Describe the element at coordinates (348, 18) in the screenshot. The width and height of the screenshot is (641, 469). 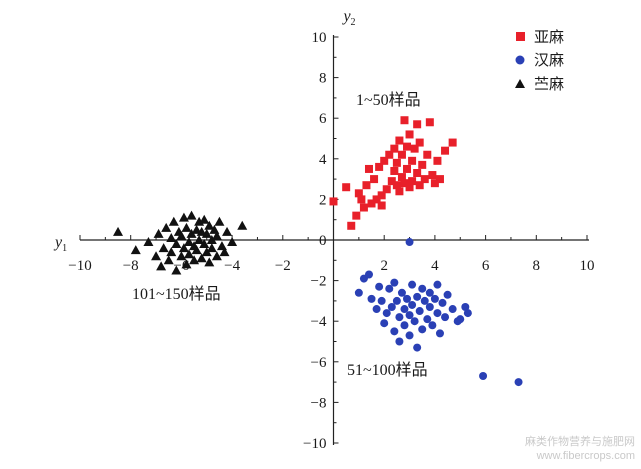
I see `y-axis-label: y2` at that location.